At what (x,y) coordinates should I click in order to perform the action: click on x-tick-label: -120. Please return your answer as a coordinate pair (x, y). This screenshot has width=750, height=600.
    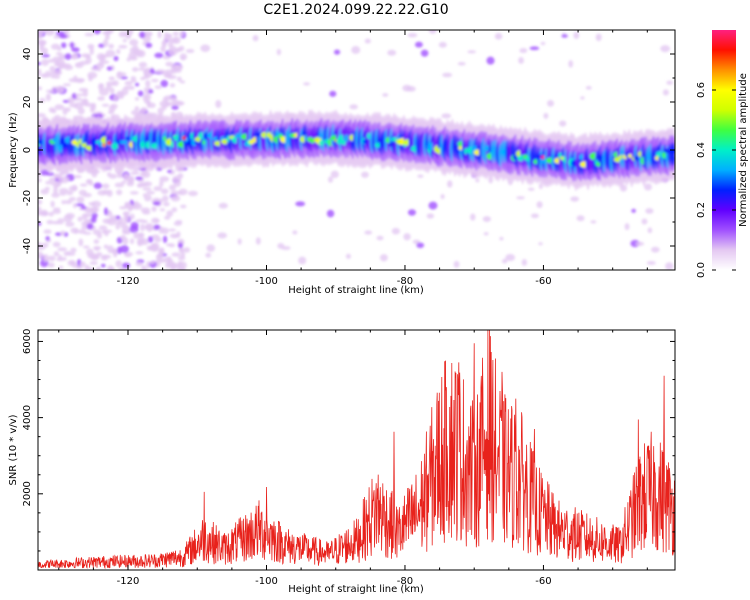
    Looking at the image, I should click on (128, 581).